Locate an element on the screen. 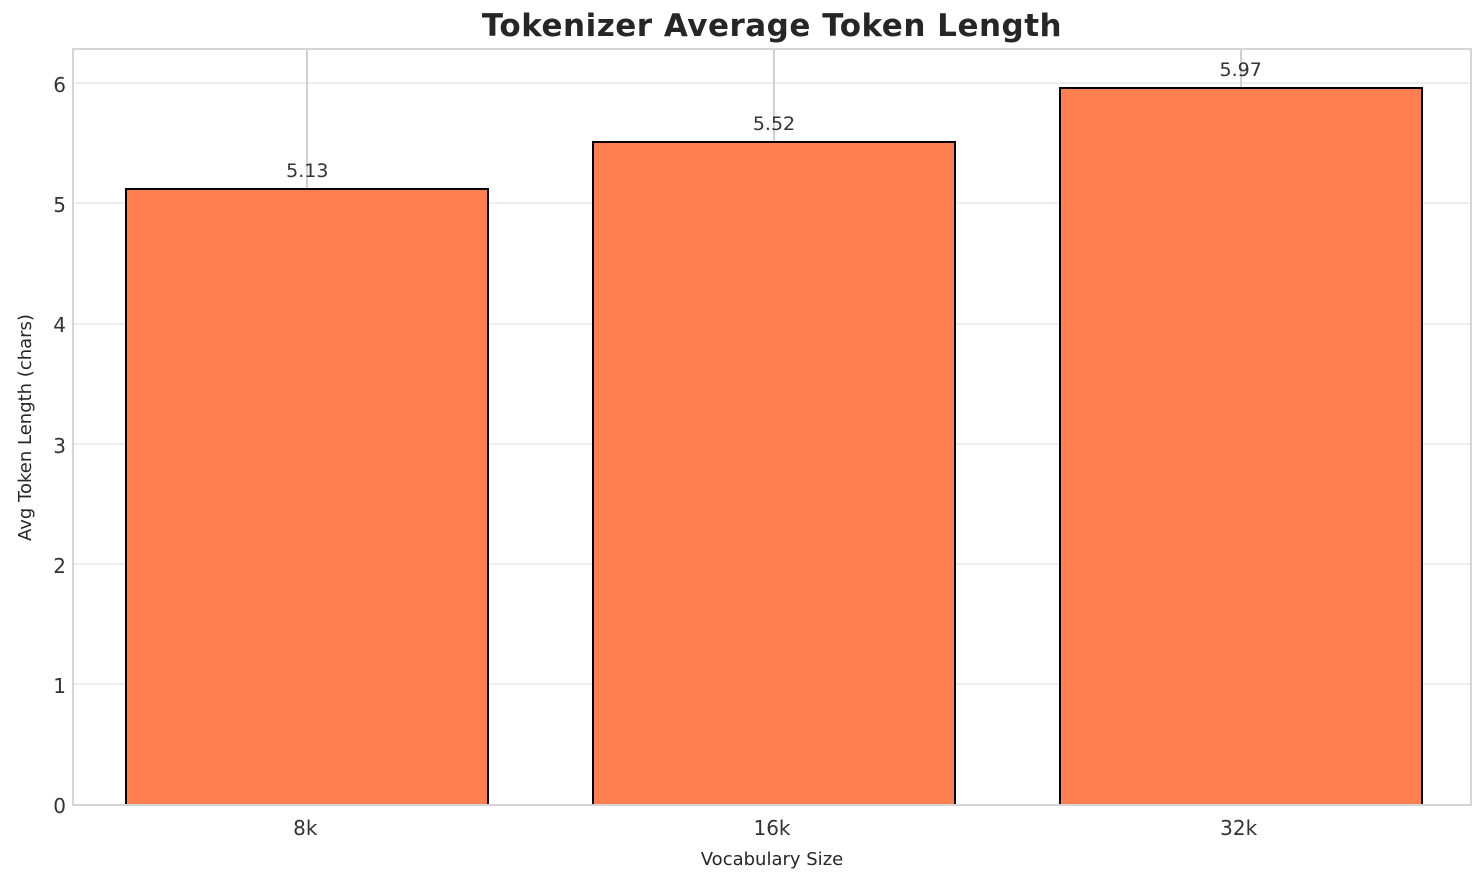 Image resolution: width=1484 pixels, height=885 pixels. y-tick-label-6: 6 is located at coordinates (59, 85).